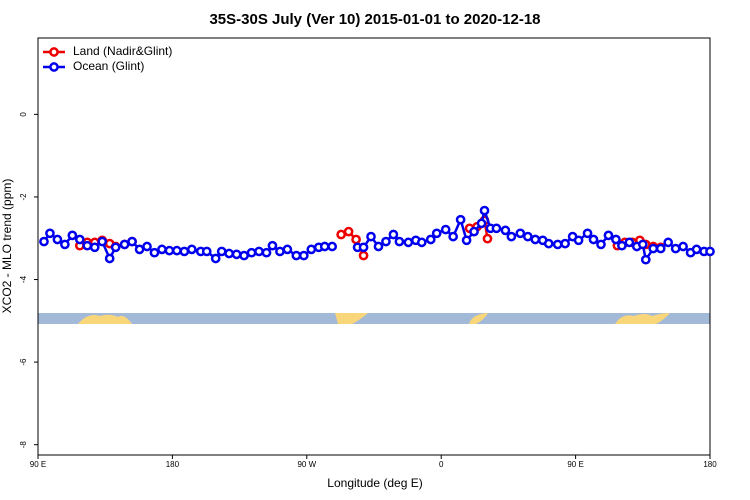  Describe the element at coordinates (374, 318) in the screenshot. I see `map-strip` at that location.